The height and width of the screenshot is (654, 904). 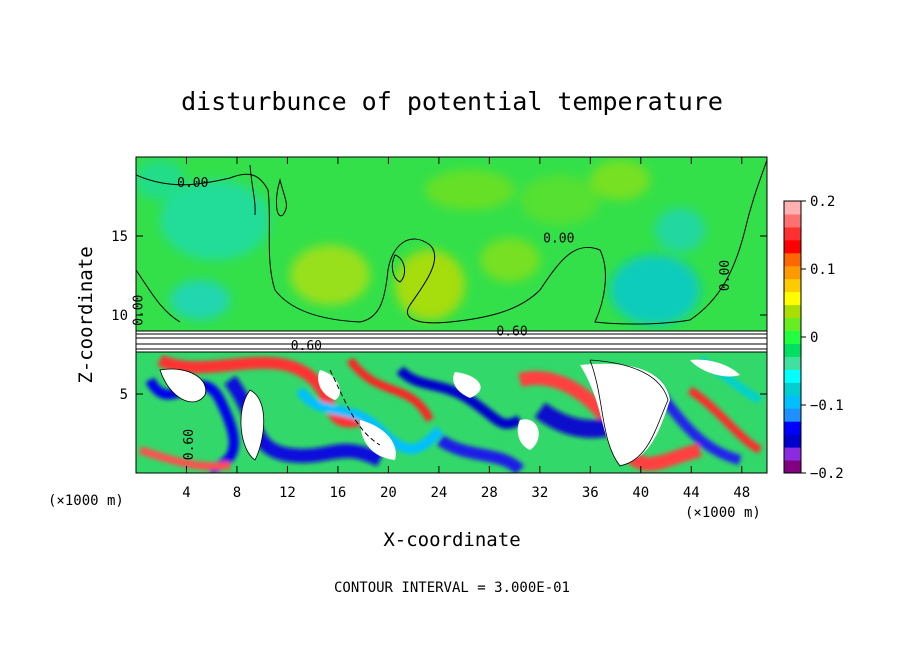 I want to click on colorbar-tick-label: 0.1, so click(x=822, y=270).